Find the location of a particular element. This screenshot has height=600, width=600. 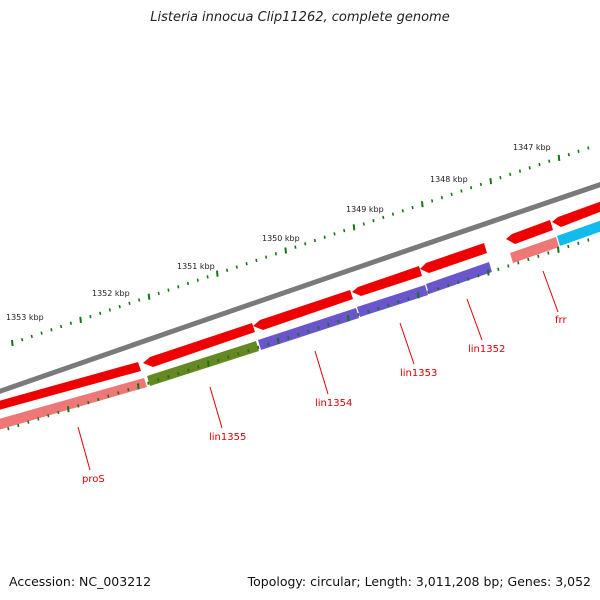

gene-bar-lin1354 is located at coordinates (308, 329).